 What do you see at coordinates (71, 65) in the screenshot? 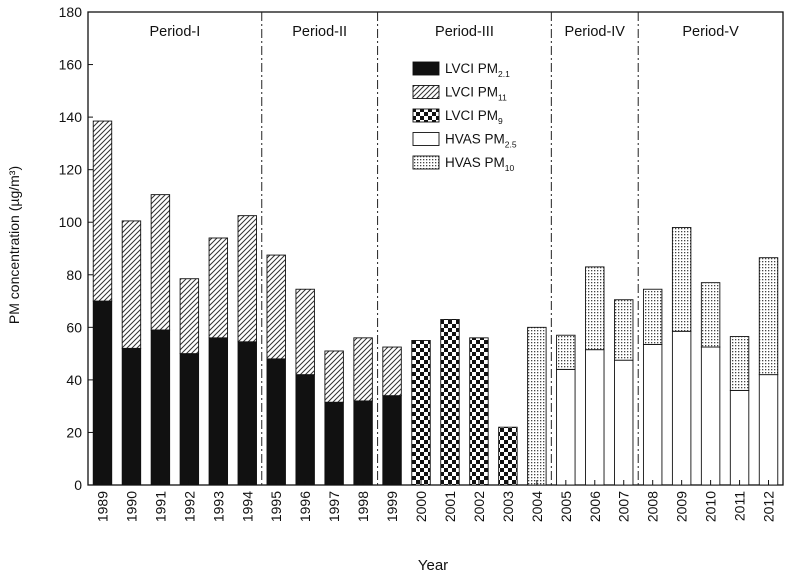
I see `y-tick-label: 160` at bounding box center [71, 65].